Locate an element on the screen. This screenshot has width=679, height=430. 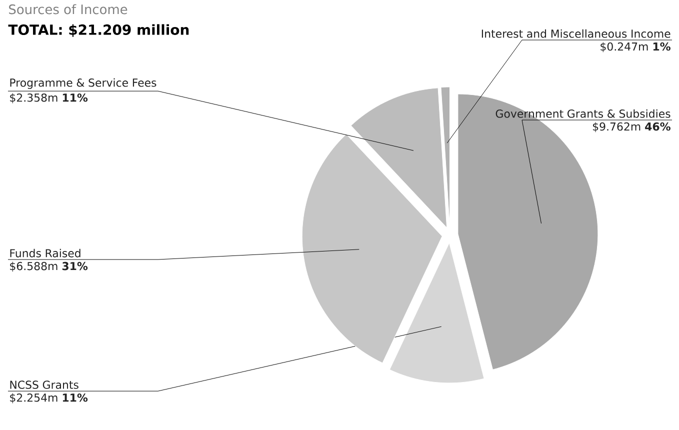
slice-label: NCSS Grants is located at coordinates (44, 384).